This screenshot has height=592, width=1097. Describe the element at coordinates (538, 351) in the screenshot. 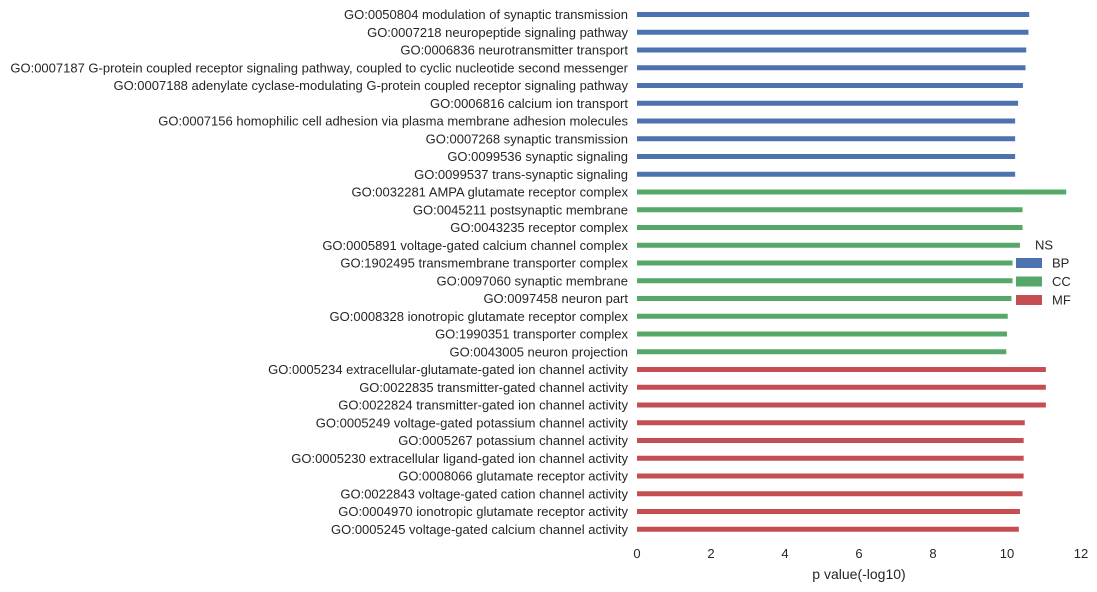

I see `category-label: GO:0043005 neuron projection` at that location.